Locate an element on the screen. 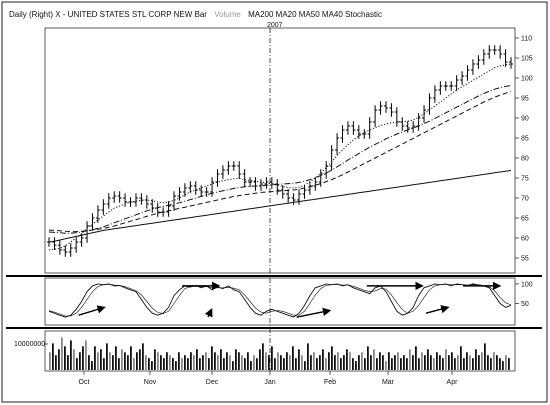 The width and height of the screenshot is (550, 405). price-tick-label: 80 is located at coordinates (525, 159).